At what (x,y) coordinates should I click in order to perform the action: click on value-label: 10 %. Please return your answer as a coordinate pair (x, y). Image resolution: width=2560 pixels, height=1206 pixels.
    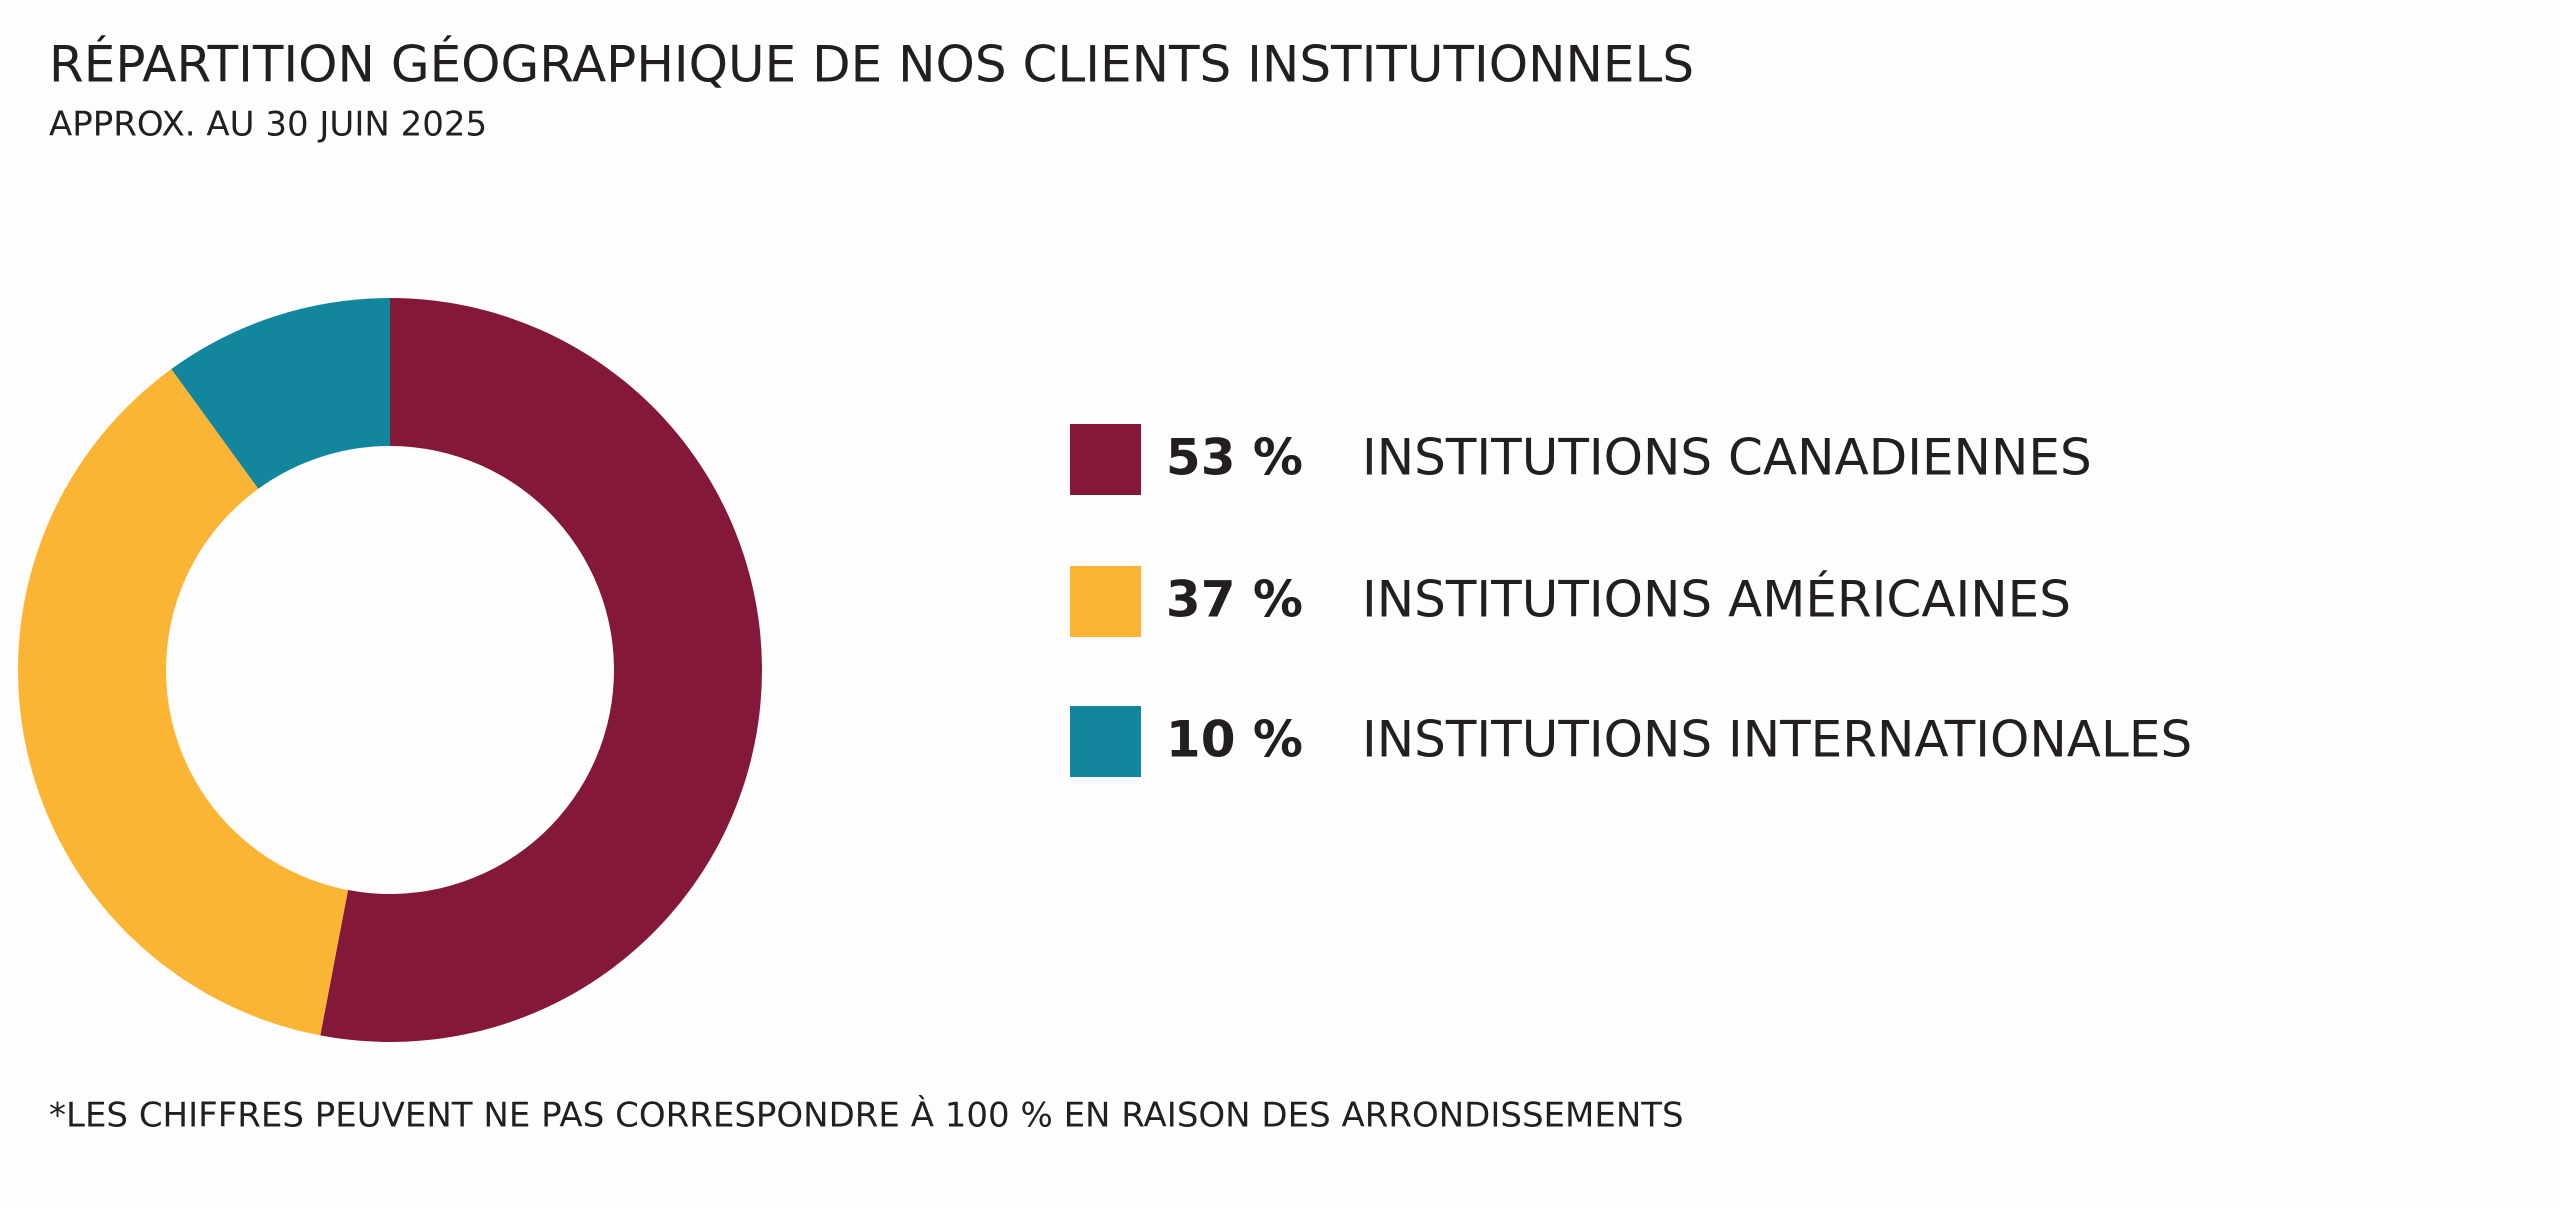
    Looking at the image, I should click on (1234, 740).